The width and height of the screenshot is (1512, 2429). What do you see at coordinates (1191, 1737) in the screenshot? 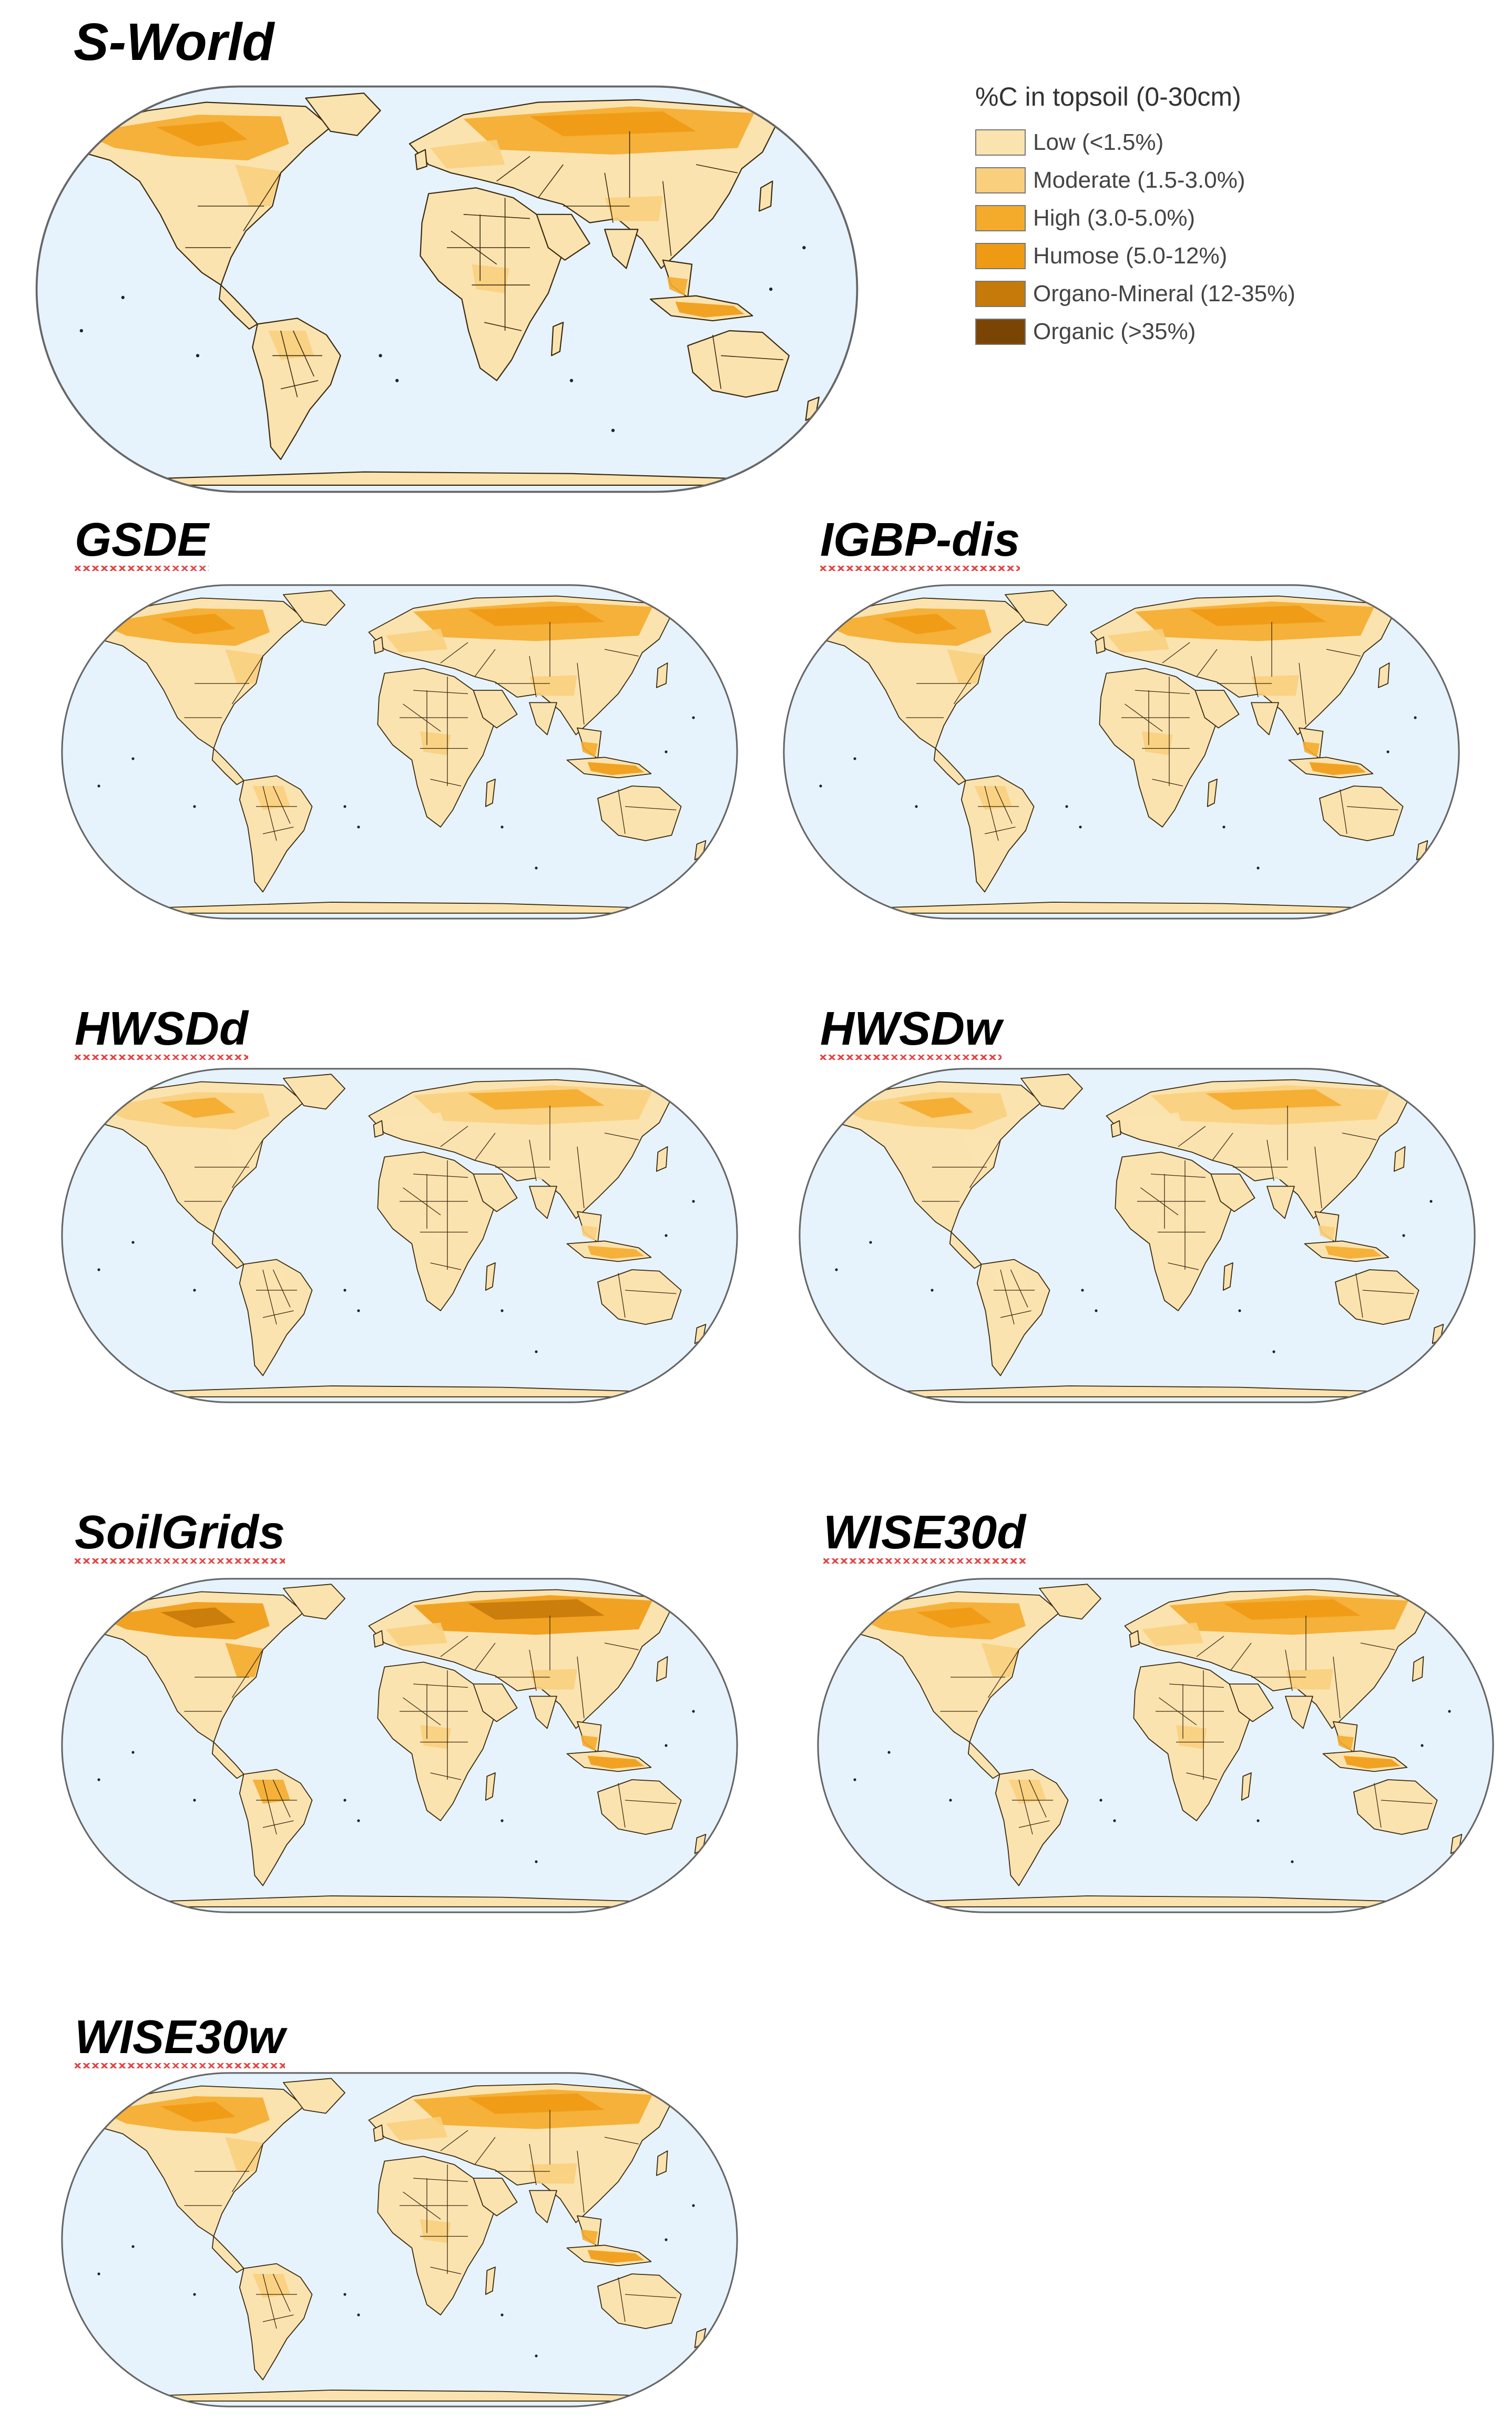
I see `central-africa` at bounding box center [1191, 1737].